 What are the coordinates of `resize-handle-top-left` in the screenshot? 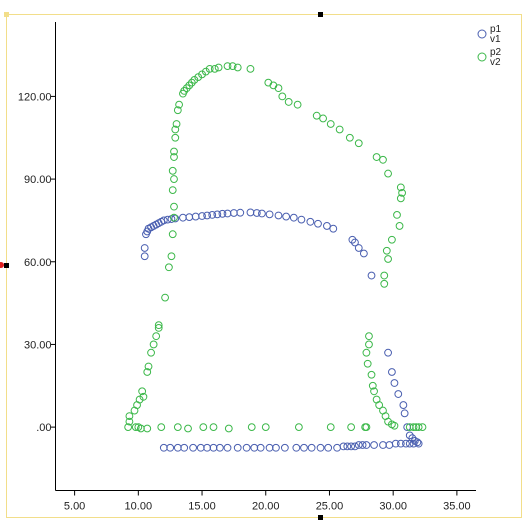 It's located at (6, 14).